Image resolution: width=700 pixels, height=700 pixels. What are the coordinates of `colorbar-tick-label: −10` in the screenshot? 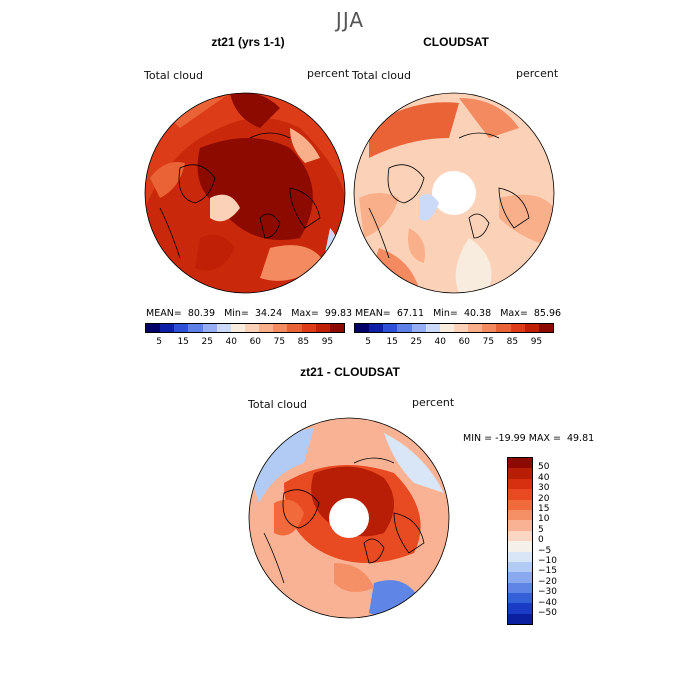 It's located at (547, 561).